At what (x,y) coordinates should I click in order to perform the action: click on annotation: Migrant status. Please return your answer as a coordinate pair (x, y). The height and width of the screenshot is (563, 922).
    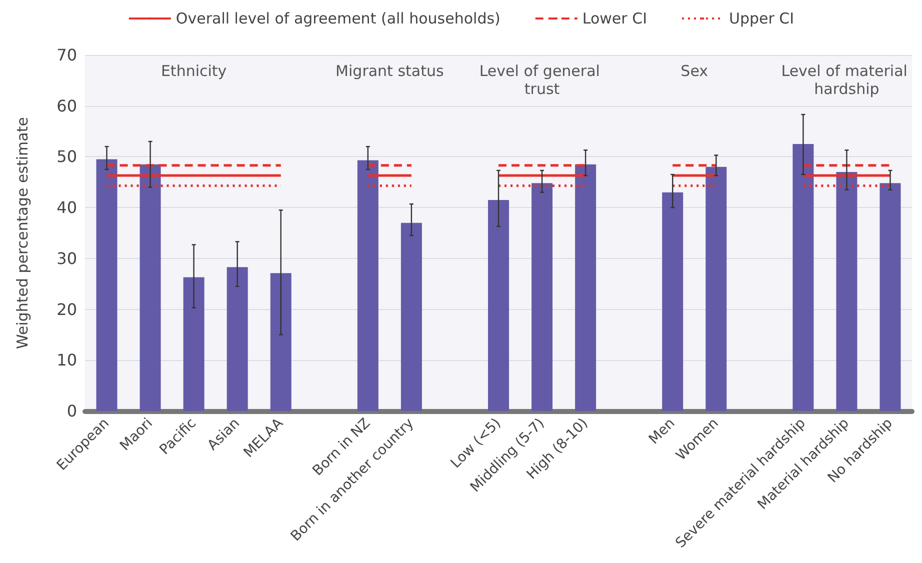
    Looking at the image, I should click on (390, 71).